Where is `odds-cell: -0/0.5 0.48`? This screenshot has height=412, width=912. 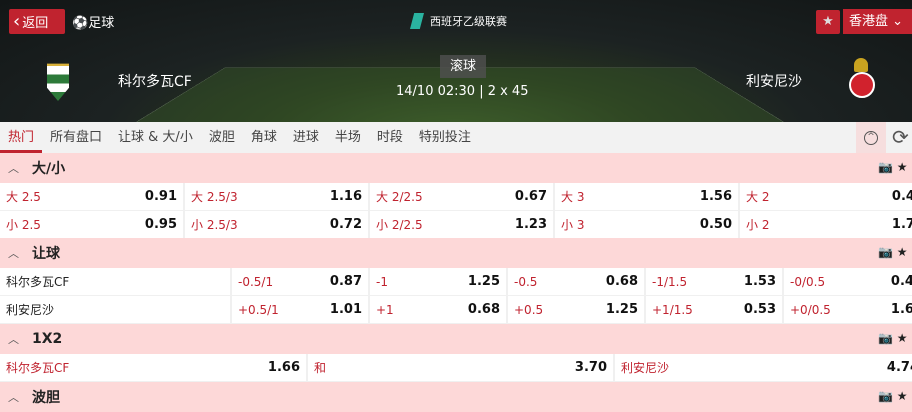
odds-cell: -0/0.5 0.48 is located at coordinates (848, 281).